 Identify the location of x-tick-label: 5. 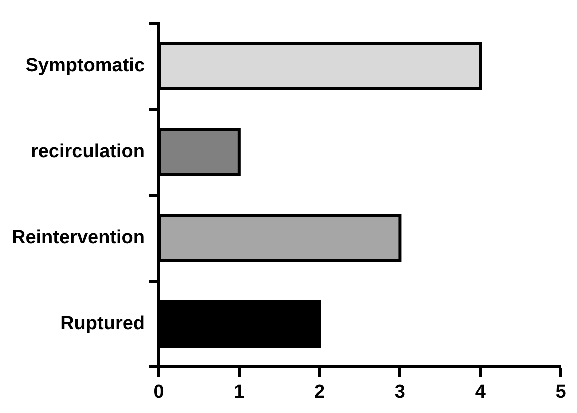
(561, 392).